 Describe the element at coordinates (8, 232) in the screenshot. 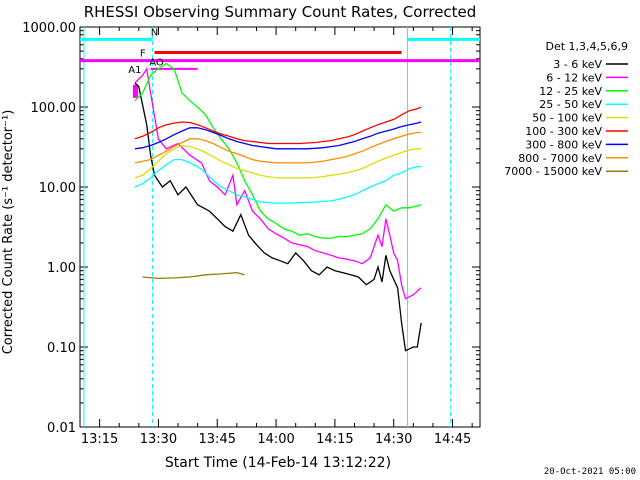

I see `y-axis-label: Corrected Count Rate (s⁻¹ detector⁻¹)` at that location.